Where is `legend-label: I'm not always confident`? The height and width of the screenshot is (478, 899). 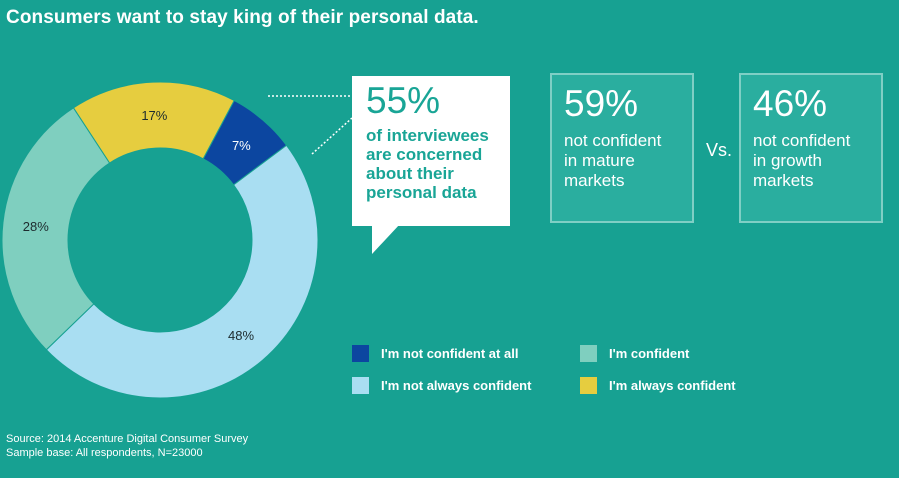
legend-label: I'm not always confident is located at coordinates (456, 385).